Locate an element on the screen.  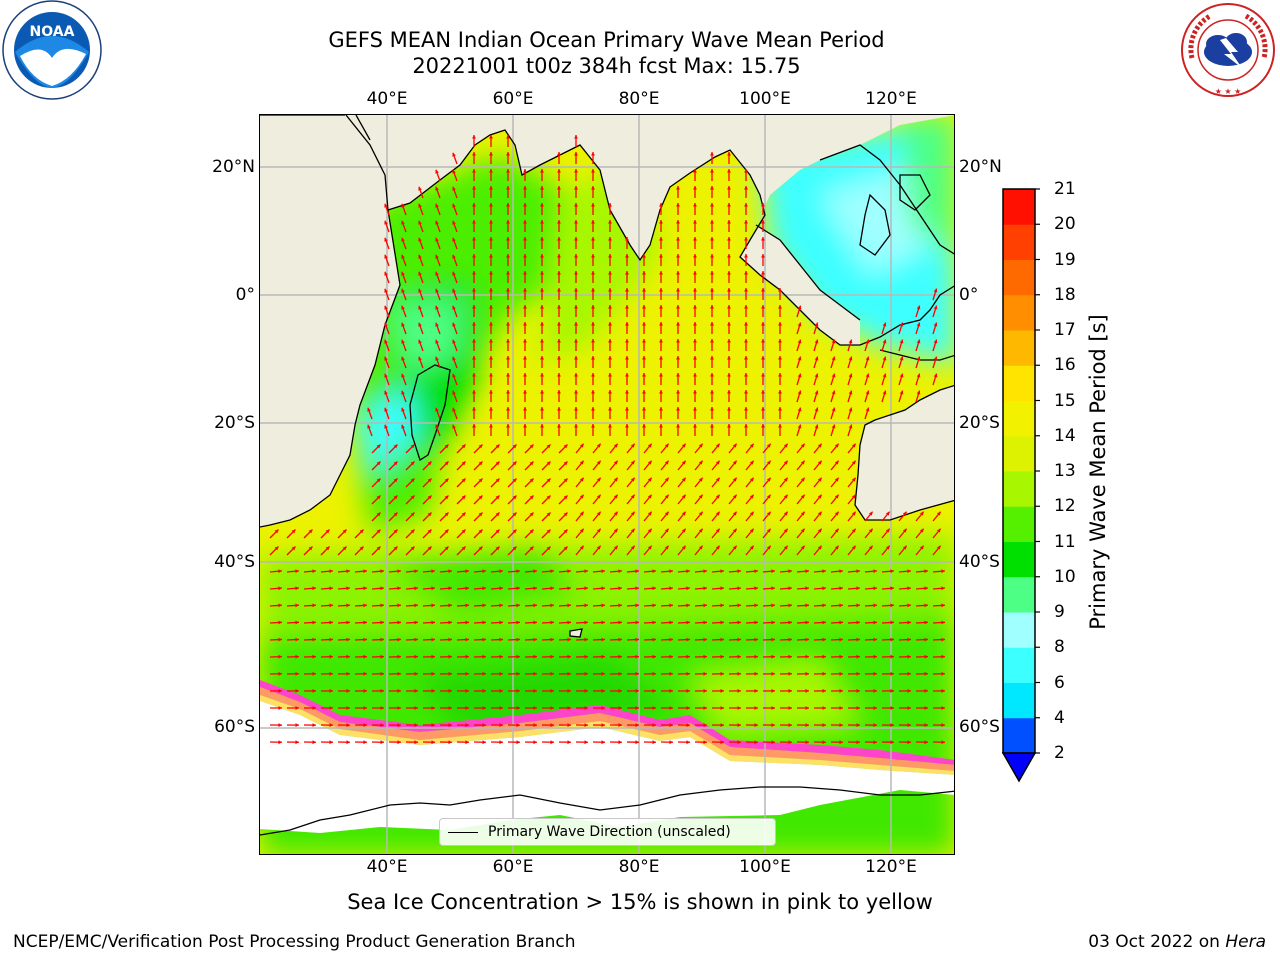
lon-tick-bottom-60e: 60°E is located at coordinates (513, 867).